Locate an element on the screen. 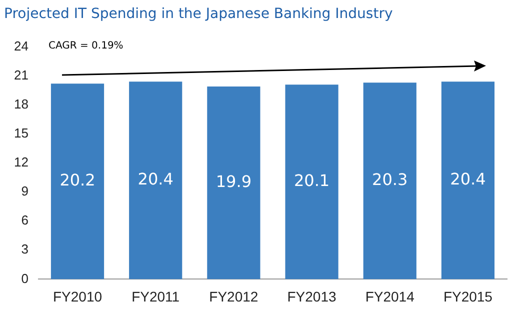 This screenshot has height=320, width=517. y-tick-label: 21 is located at coordinates (21, 74).